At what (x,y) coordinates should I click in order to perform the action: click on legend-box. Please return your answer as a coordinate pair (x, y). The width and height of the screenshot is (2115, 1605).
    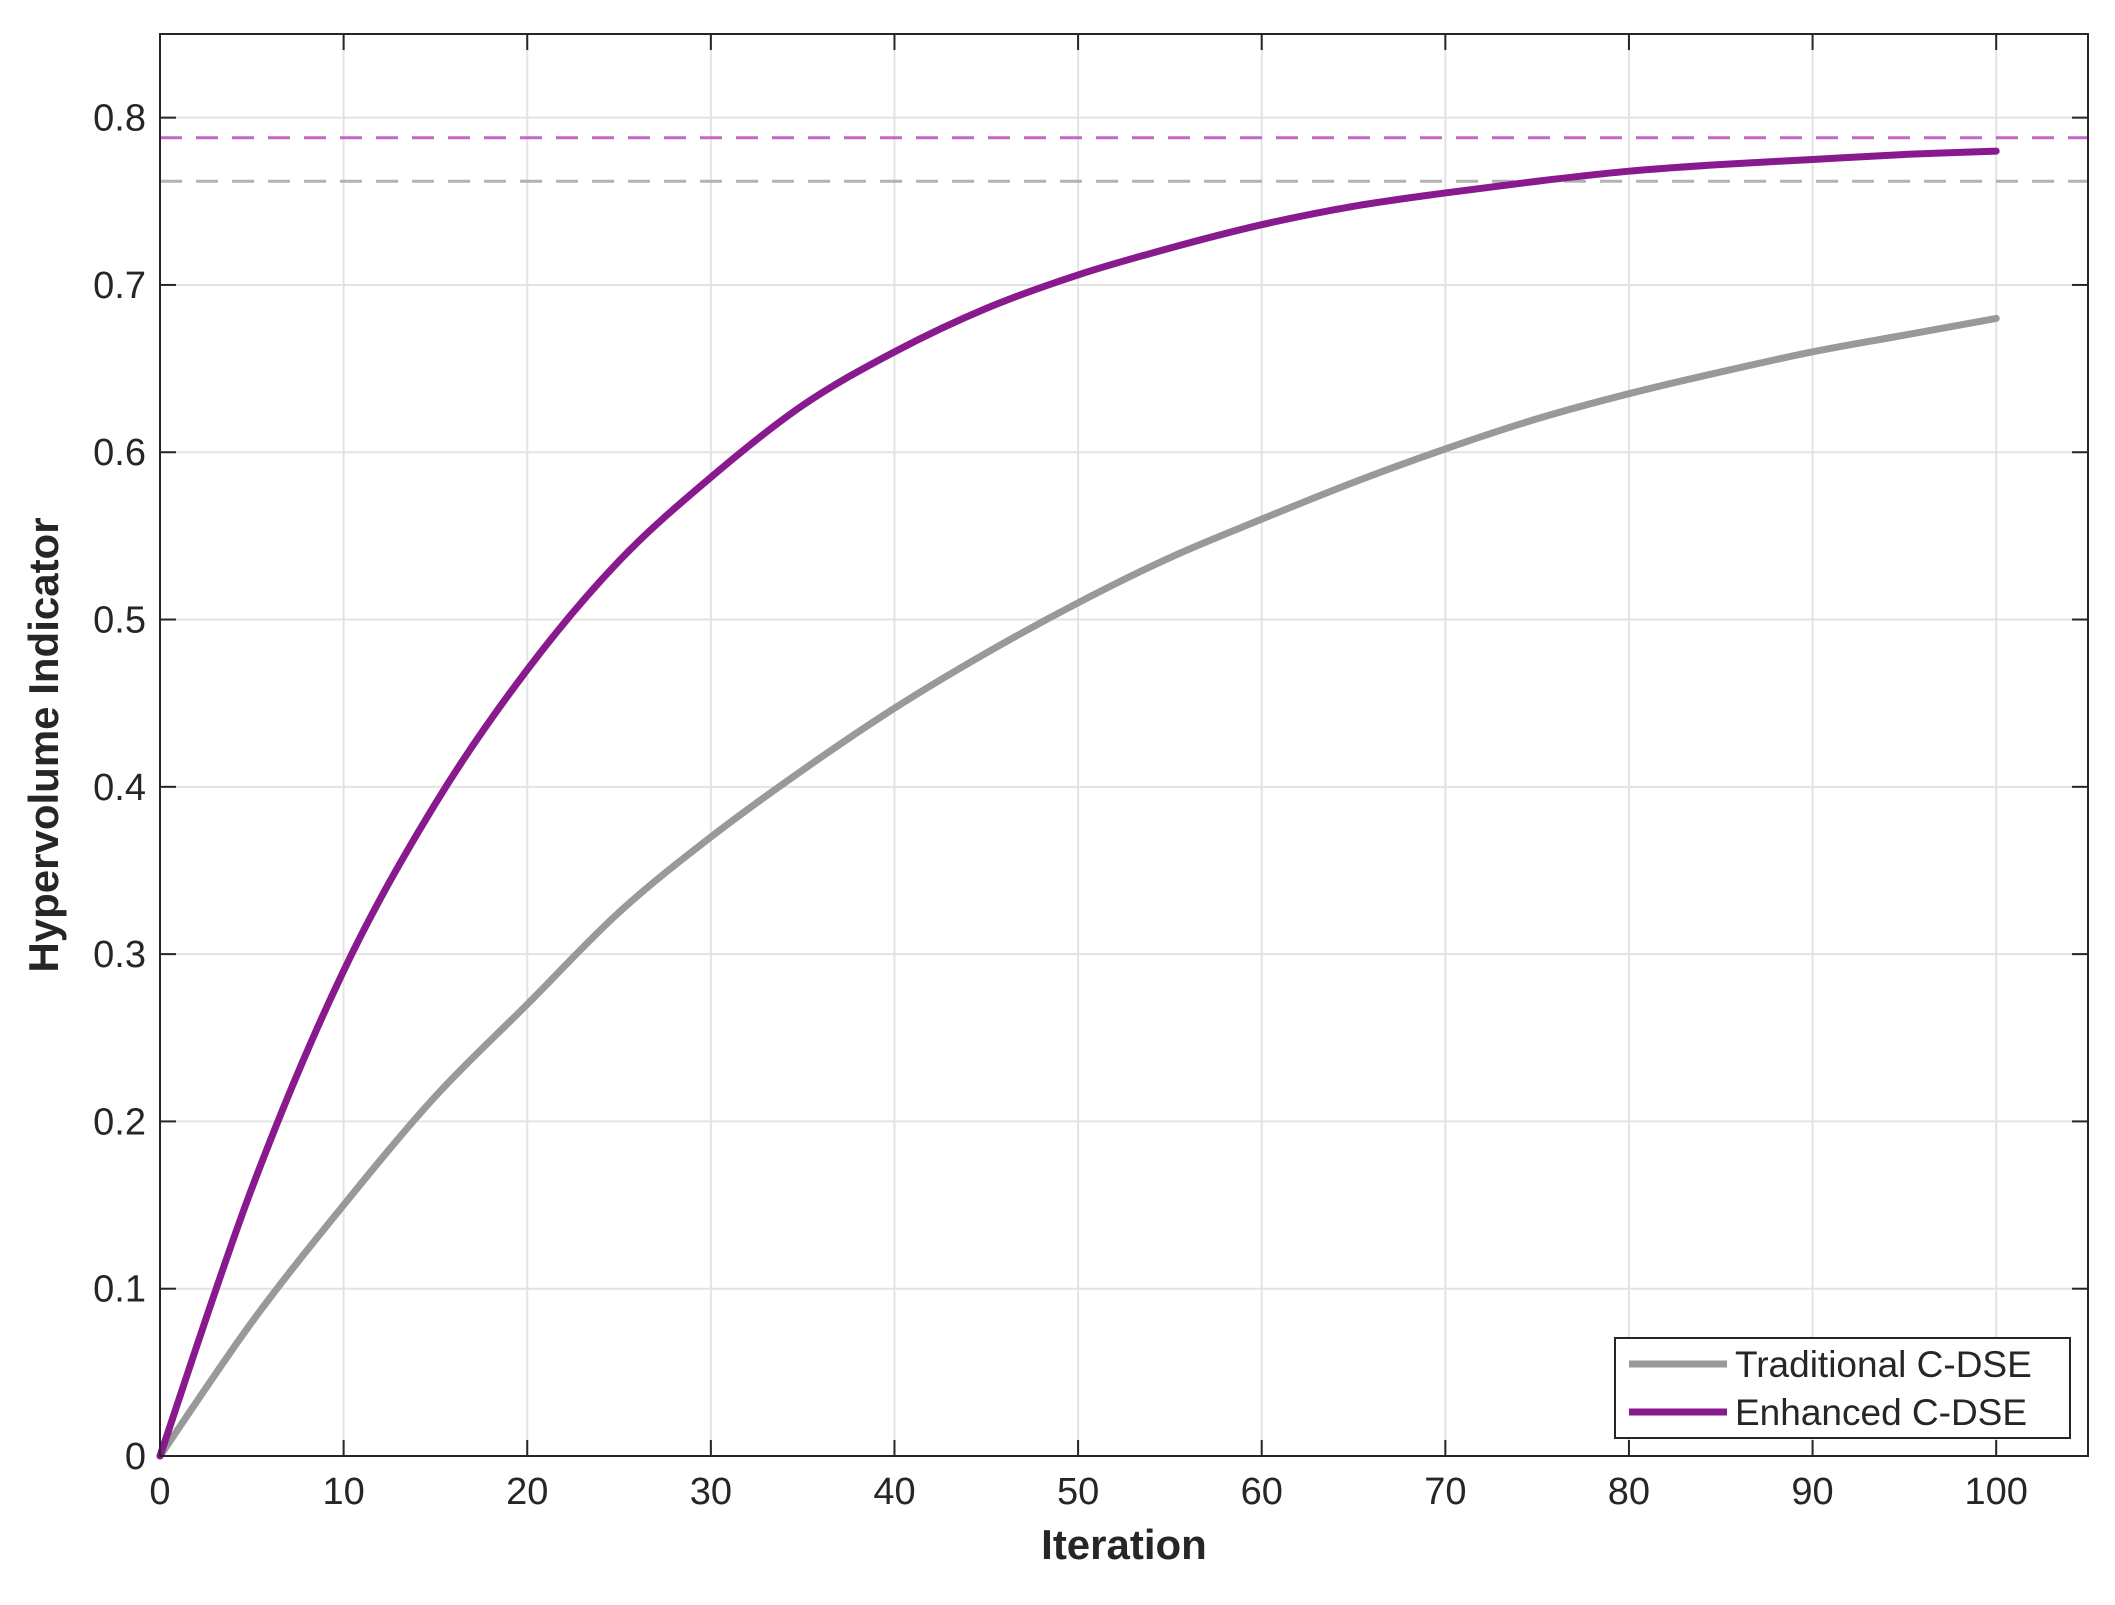
    Looking at the image, I should click on (1842, 1388).